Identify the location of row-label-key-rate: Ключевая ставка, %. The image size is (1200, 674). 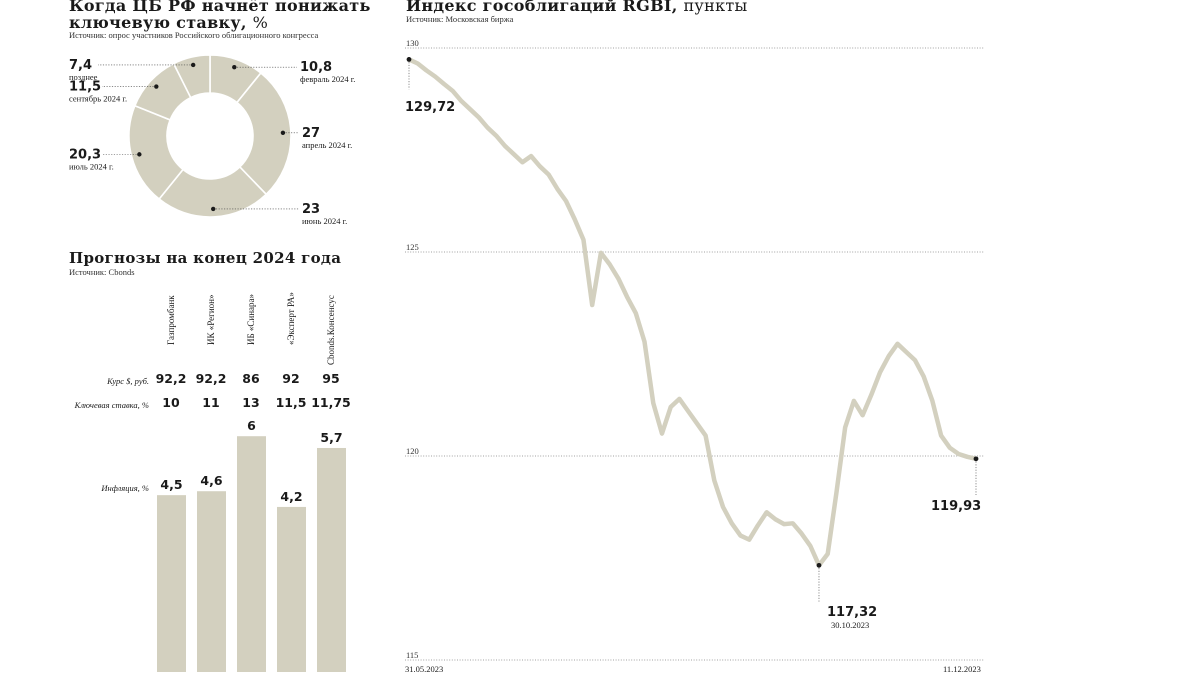
(111, 405).